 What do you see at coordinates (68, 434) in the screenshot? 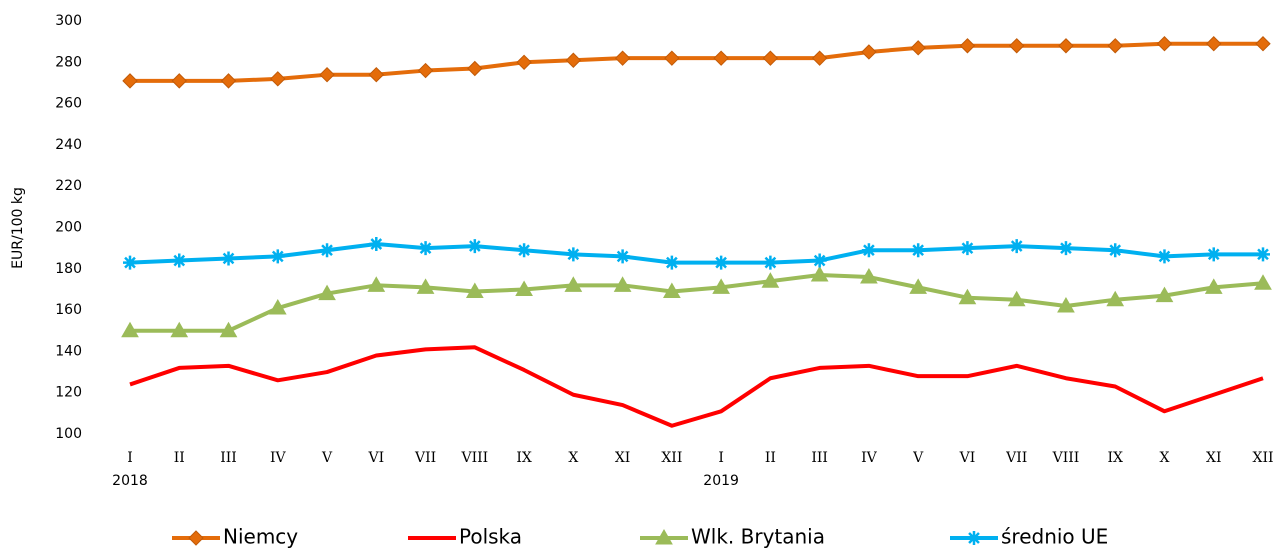
I see `y-tick-label: 100` at bounding box center [68, 434].